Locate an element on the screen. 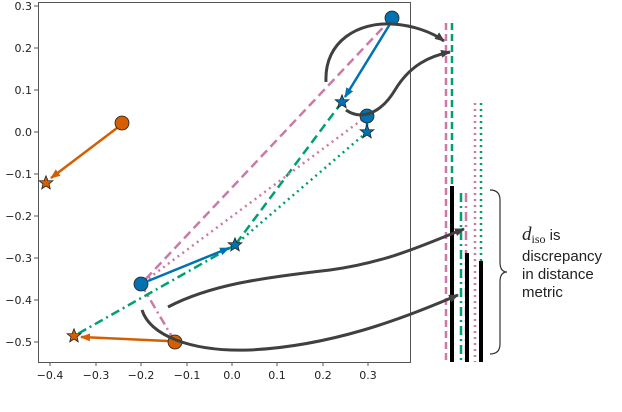 This screenshot has width=622, height=412. x-tick-label: 0.1 is located at coordinates (277, 375).